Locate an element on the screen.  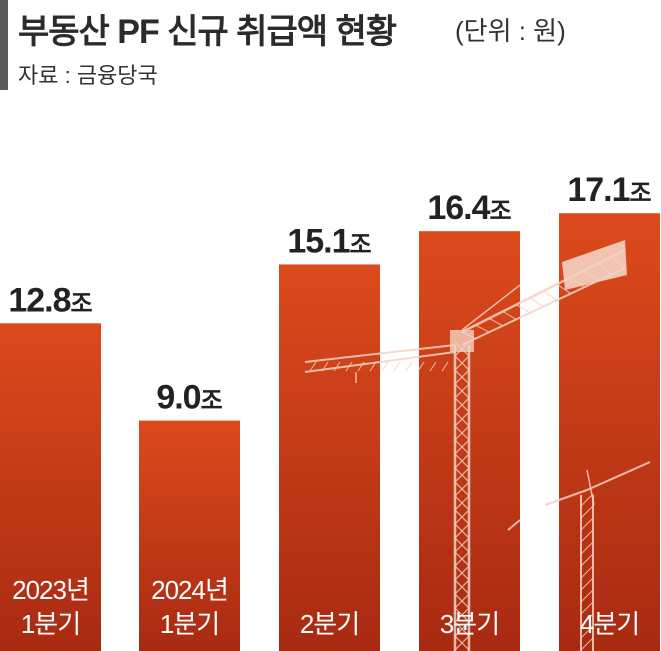
crane-jib-left-bottom is located at coordinates (380, 362).